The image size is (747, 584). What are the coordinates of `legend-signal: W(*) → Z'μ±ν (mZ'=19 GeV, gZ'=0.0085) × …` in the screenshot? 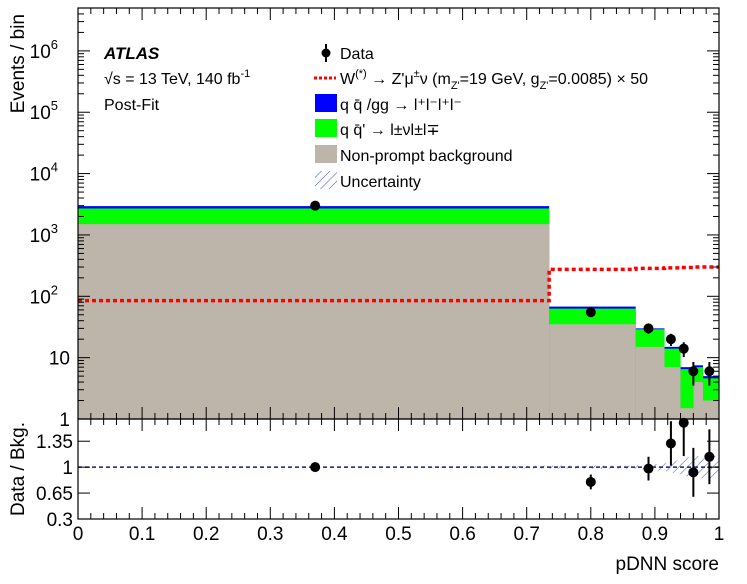 It's located at (481, 80).